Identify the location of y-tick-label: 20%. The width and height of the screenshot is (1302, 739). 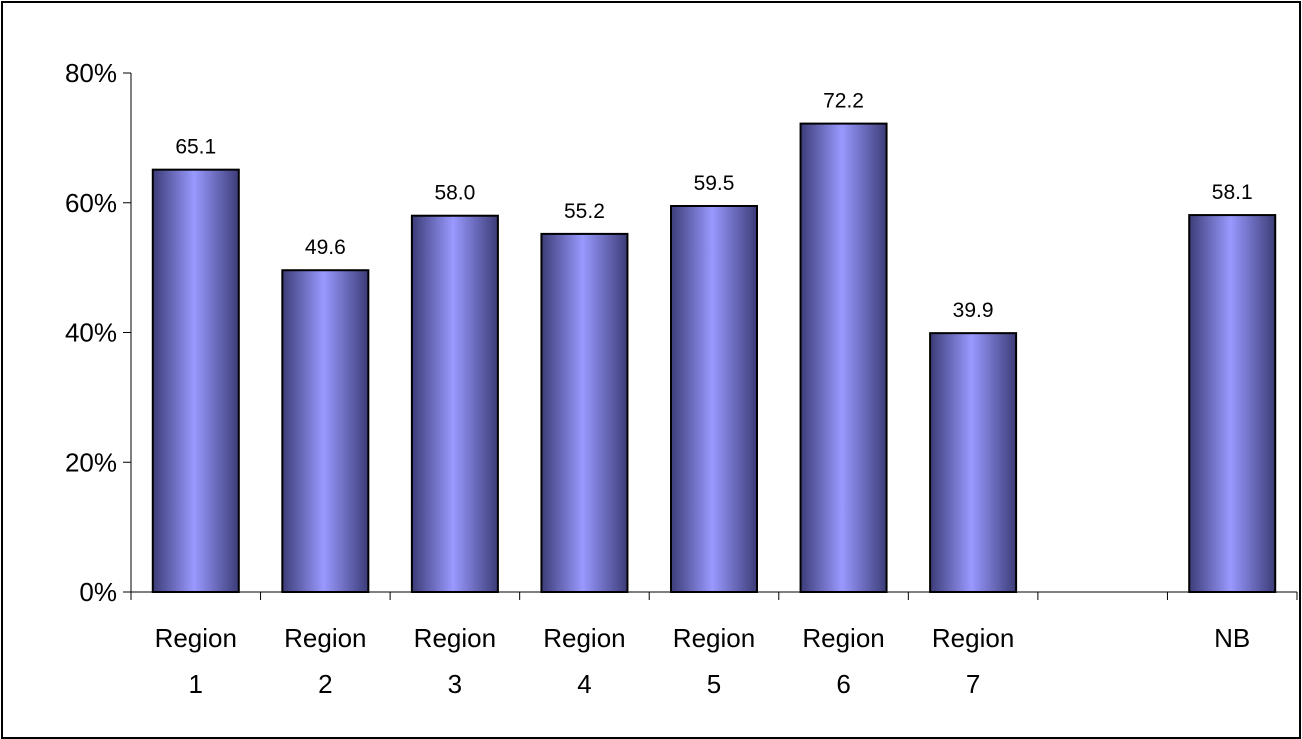
(91, 462).